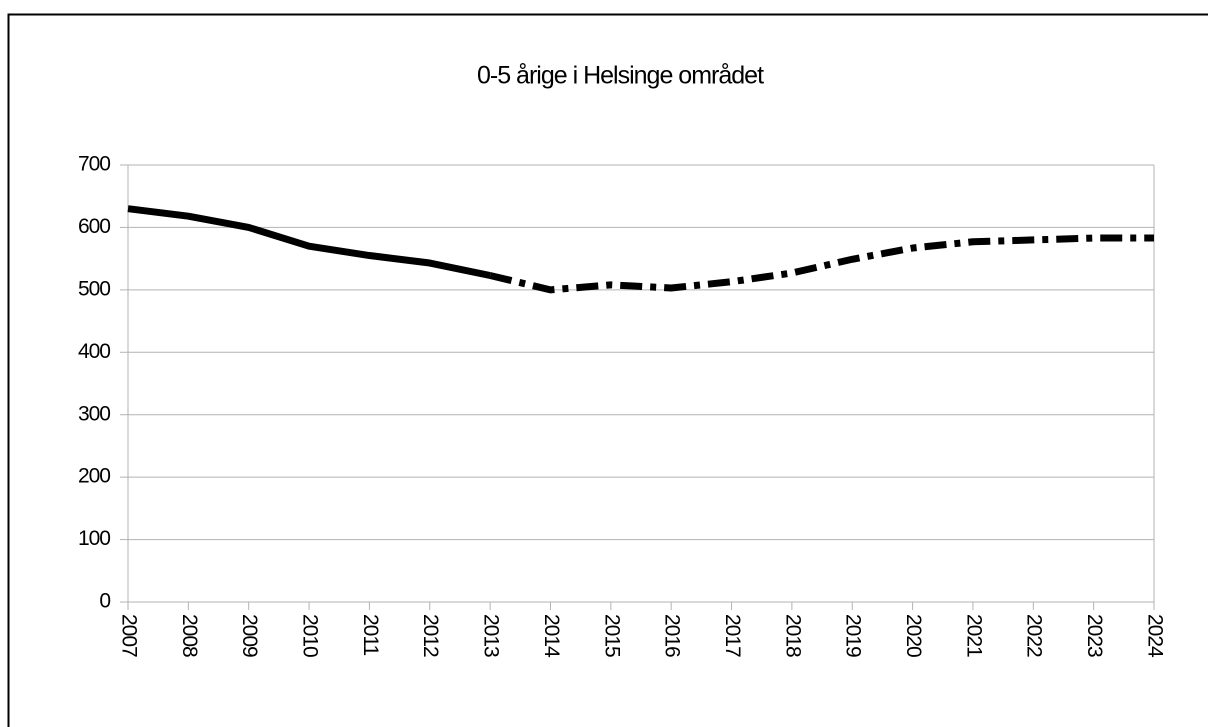 The height and width of the screenshot is (727, 1208). Describe the element at coordinates (128, 635) in the screenshot. I see `x-tick-label: 2007` at that location.